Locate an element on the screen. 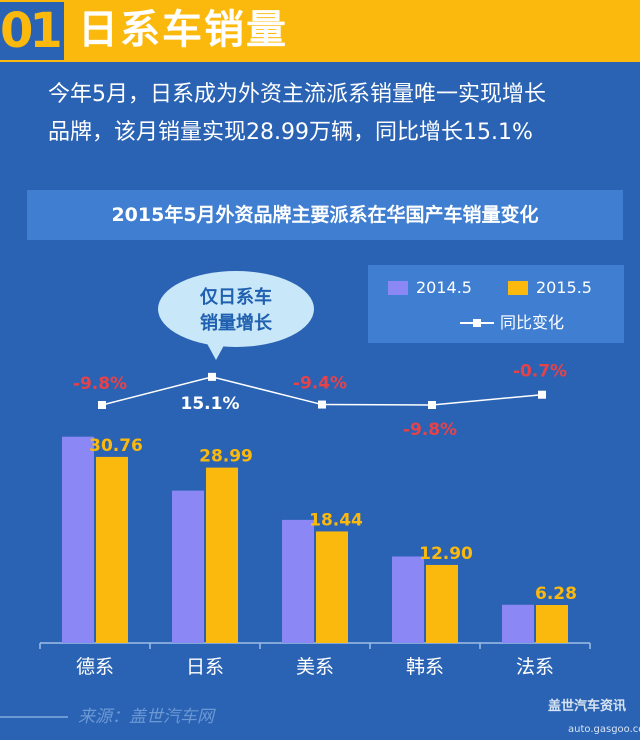 This screenshot has height=740, width=640. yoy-label: 15.1% is located at coordinates (210, 404).